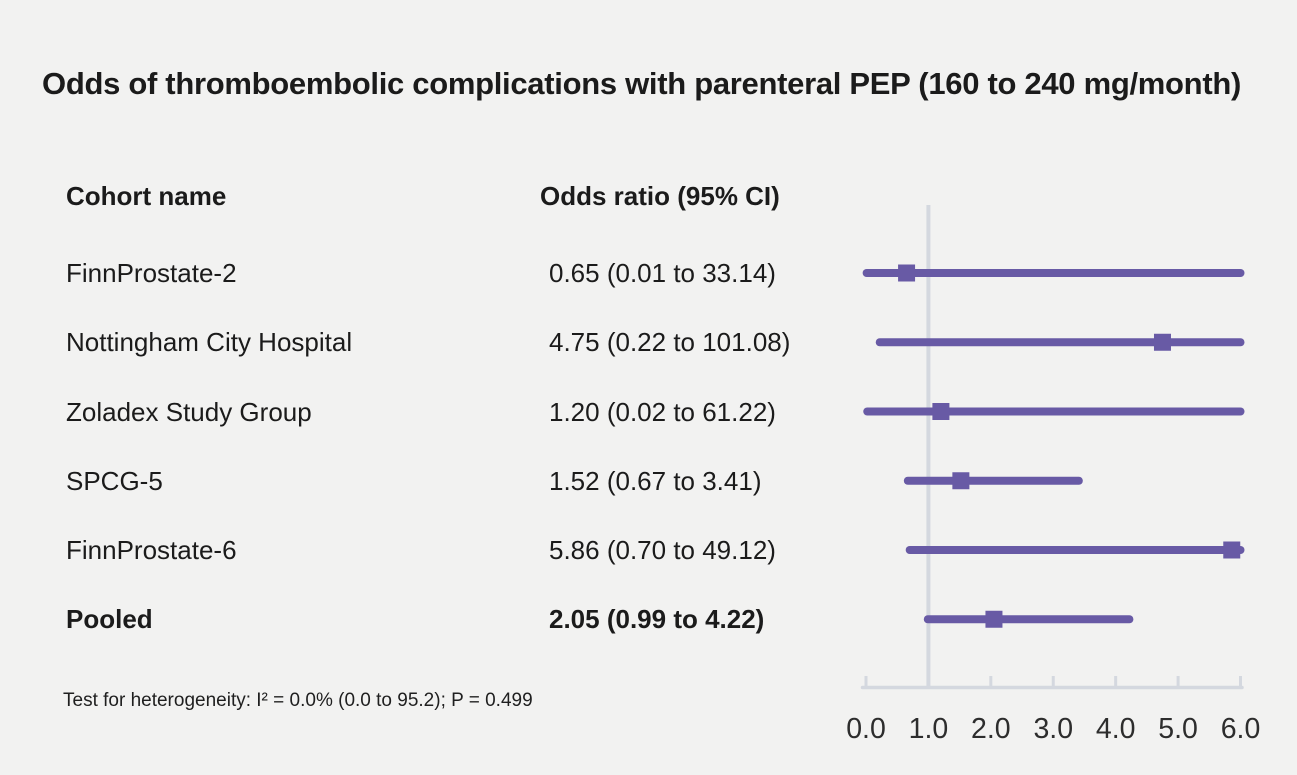 Image resolution: width=1297 pixels, height=775 pixels. I want to click on x-axis-tick-label: 0.0, so click(866, 729).